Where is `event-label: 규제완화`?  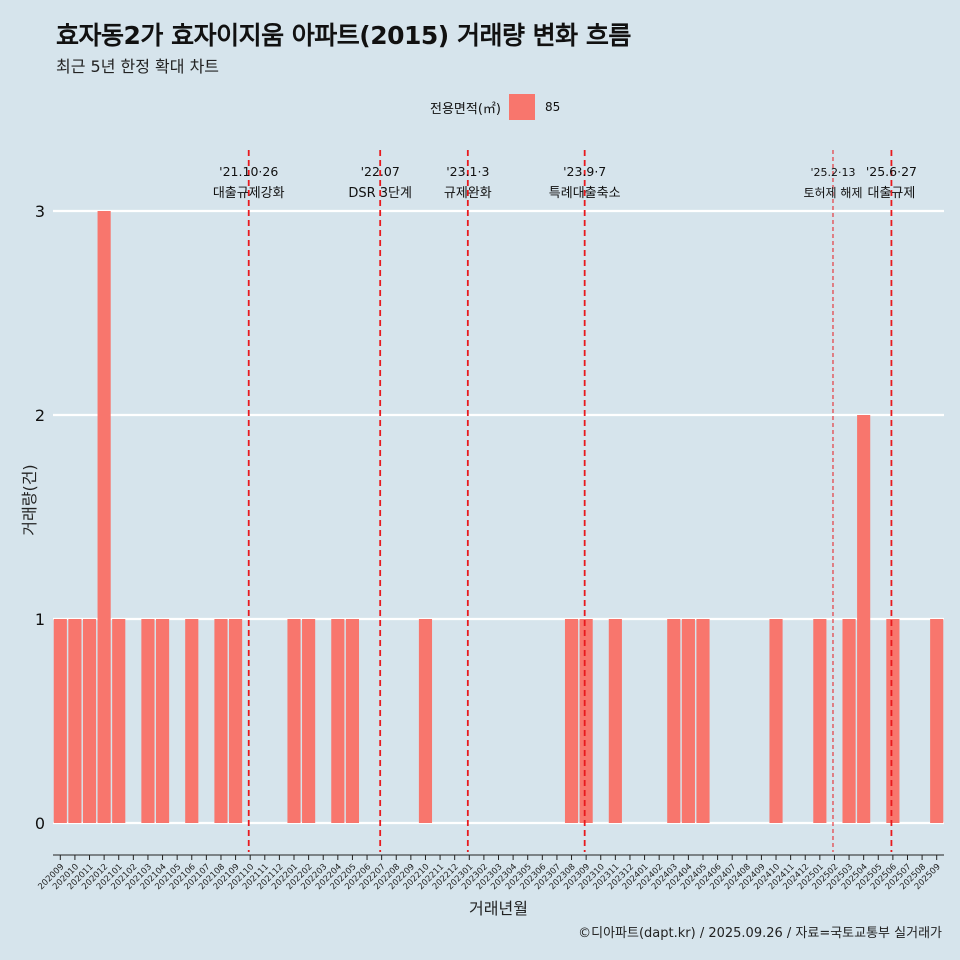
event-label: 규제완화 is located at coordinates (468, 193).